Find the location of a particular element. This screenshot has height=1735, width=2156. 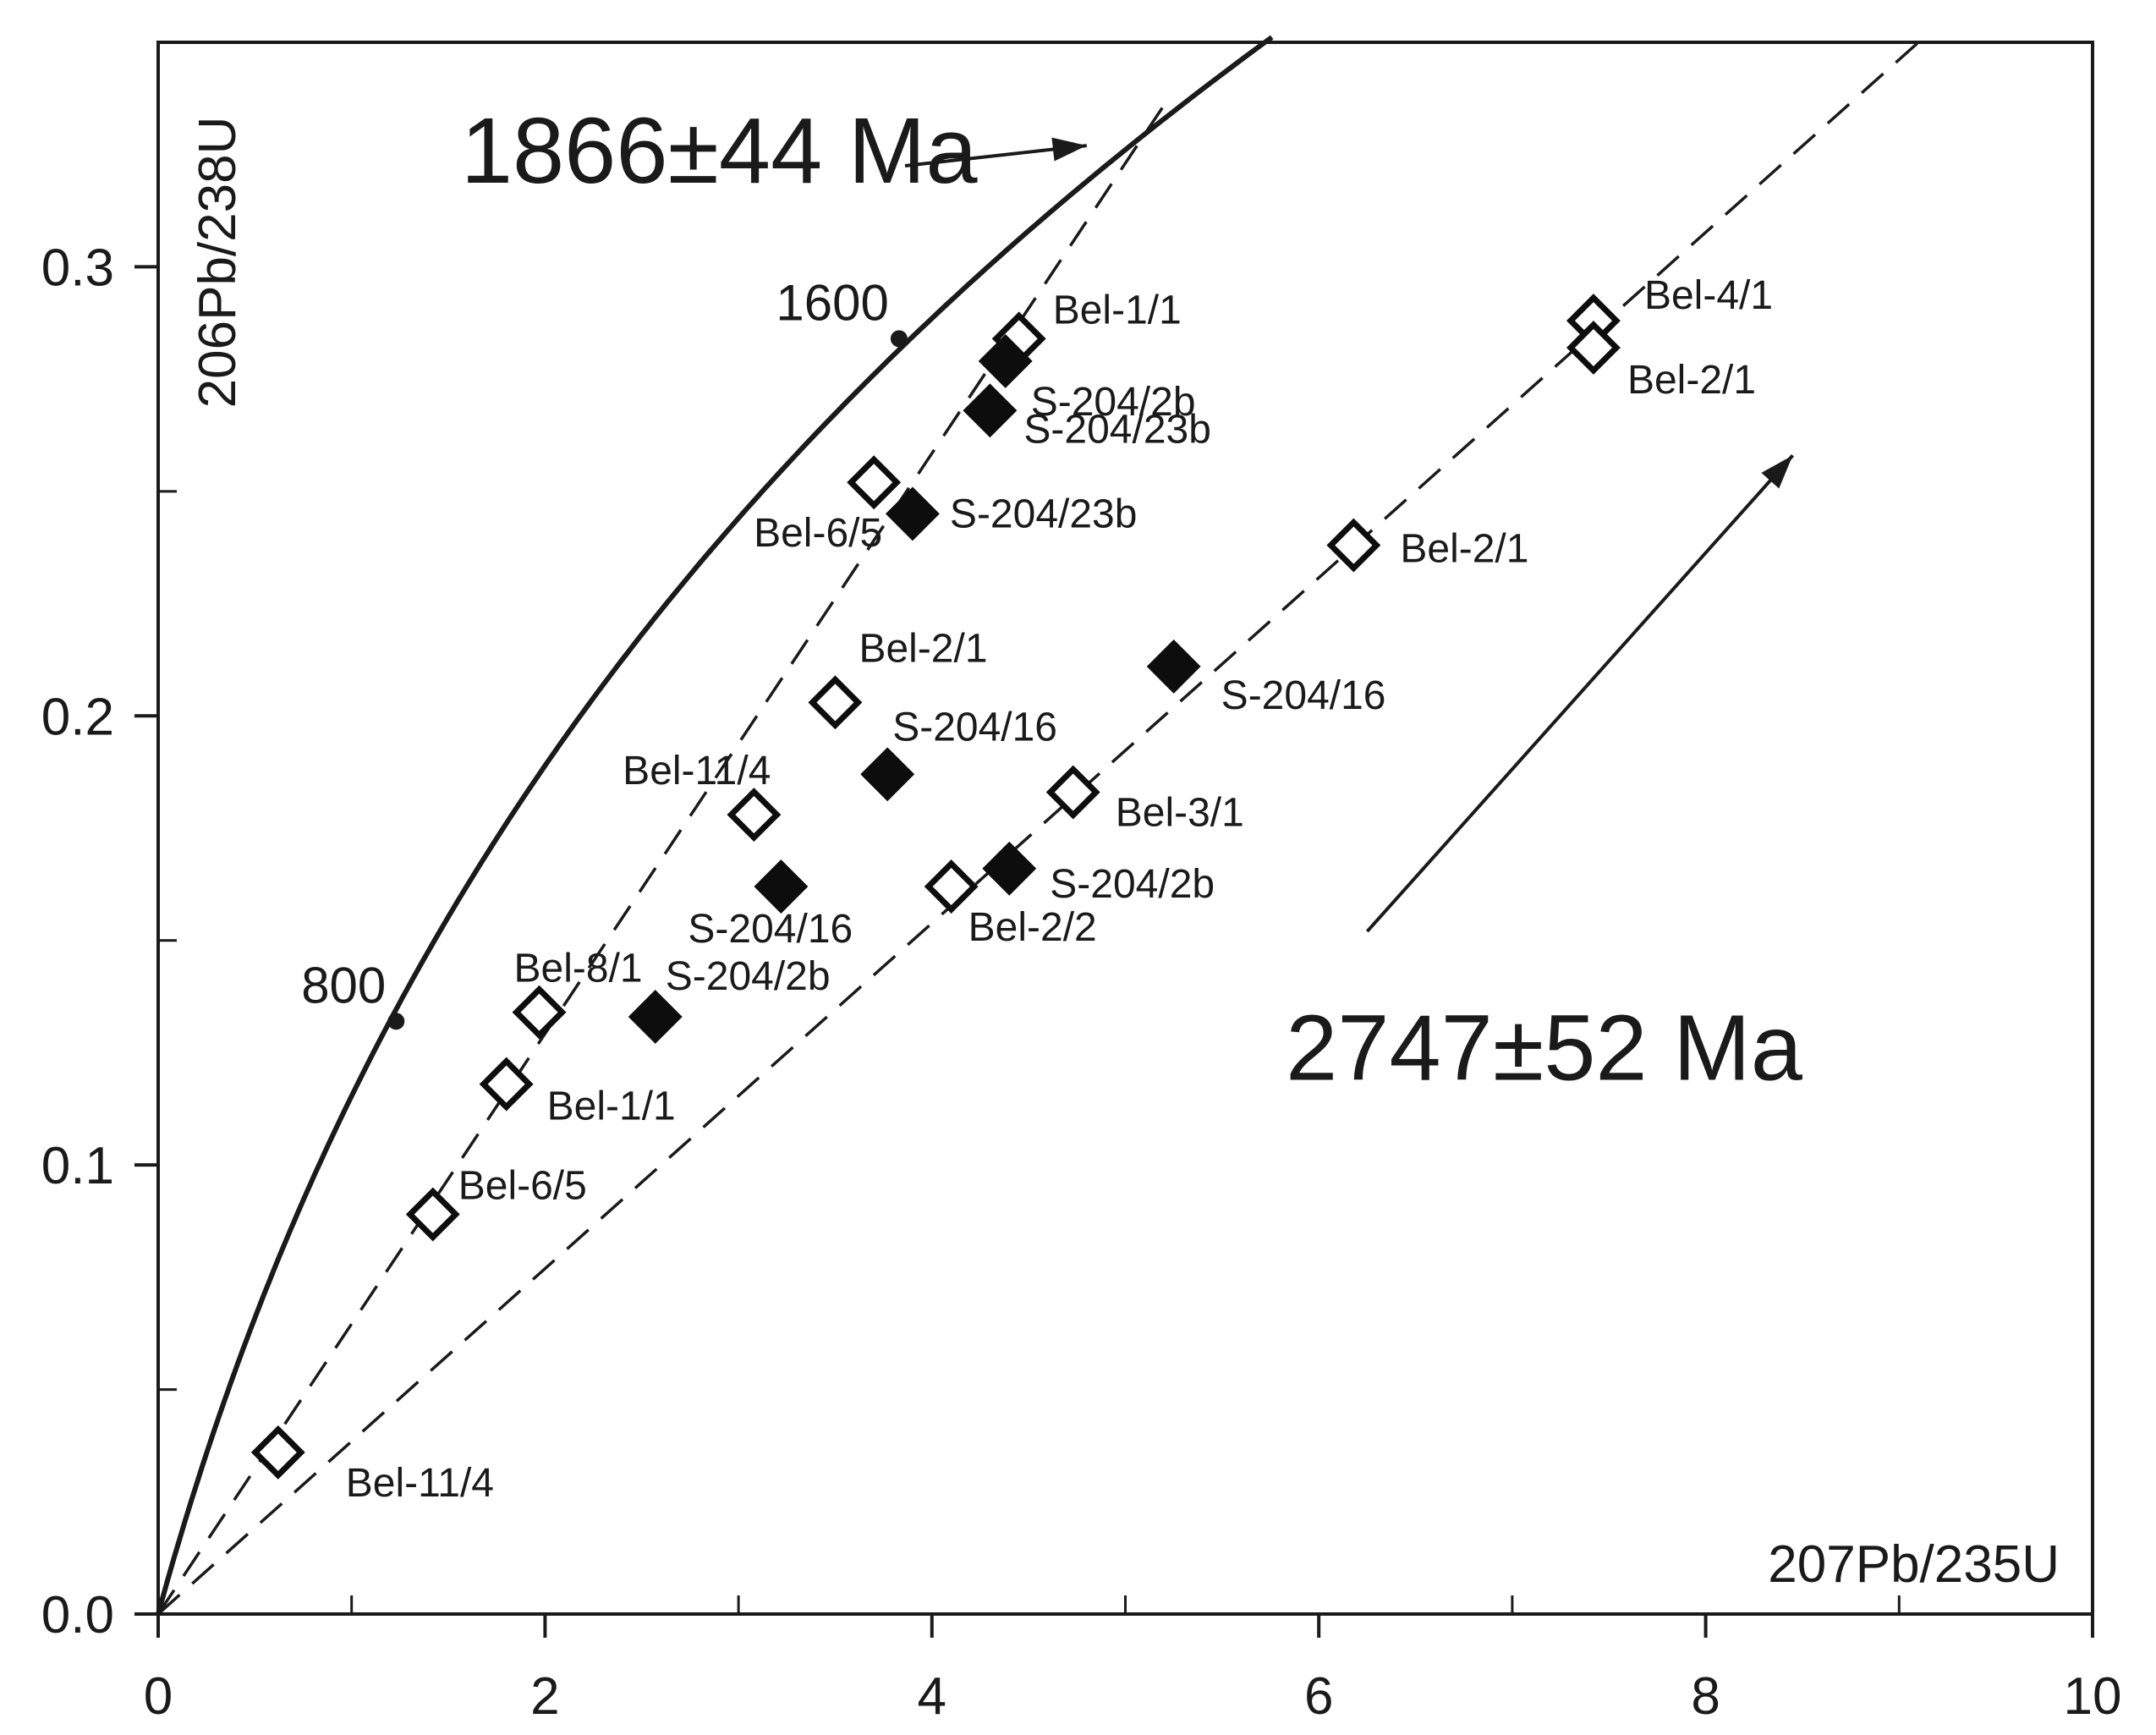

x-tick-label: 4 is located at coordinates (932, 1696).